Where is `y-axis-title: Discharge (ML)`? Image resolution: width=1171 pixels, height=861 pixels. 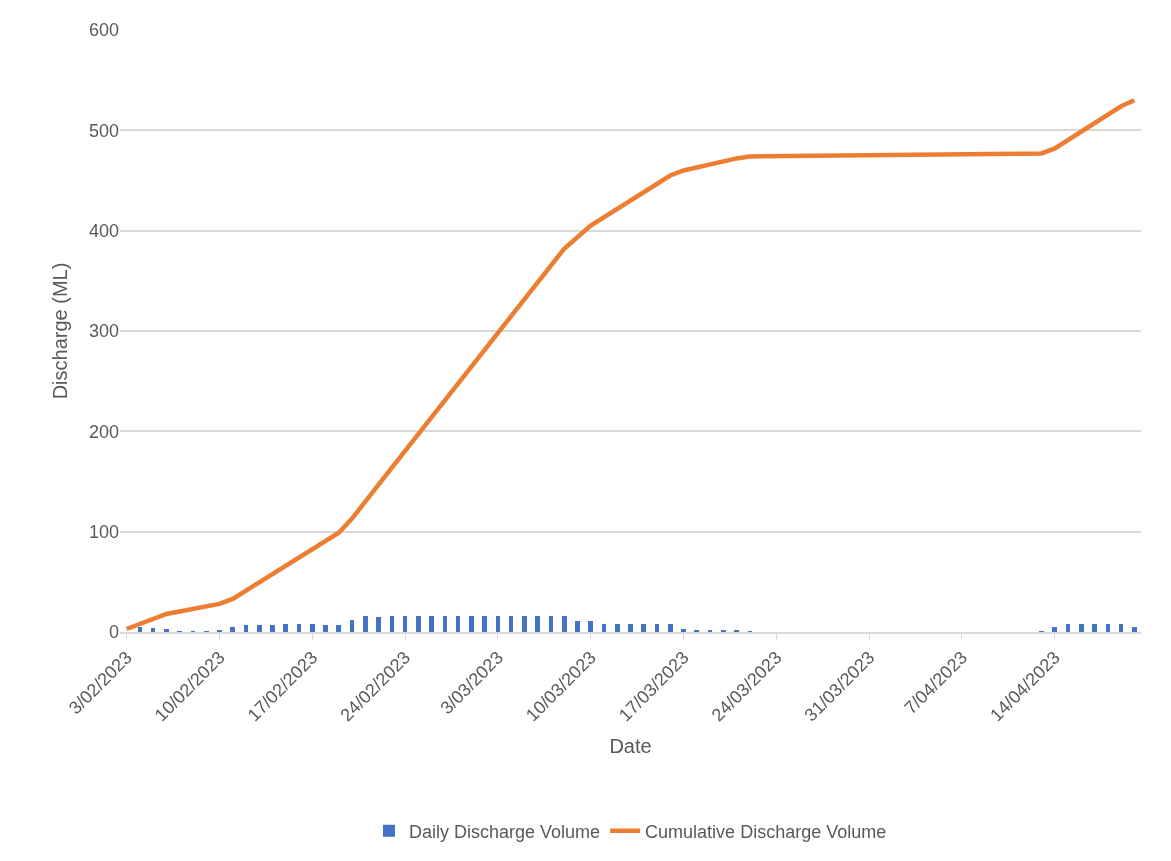 y-axis-title: Discharge (ML) is located at coordinates (60, 331).